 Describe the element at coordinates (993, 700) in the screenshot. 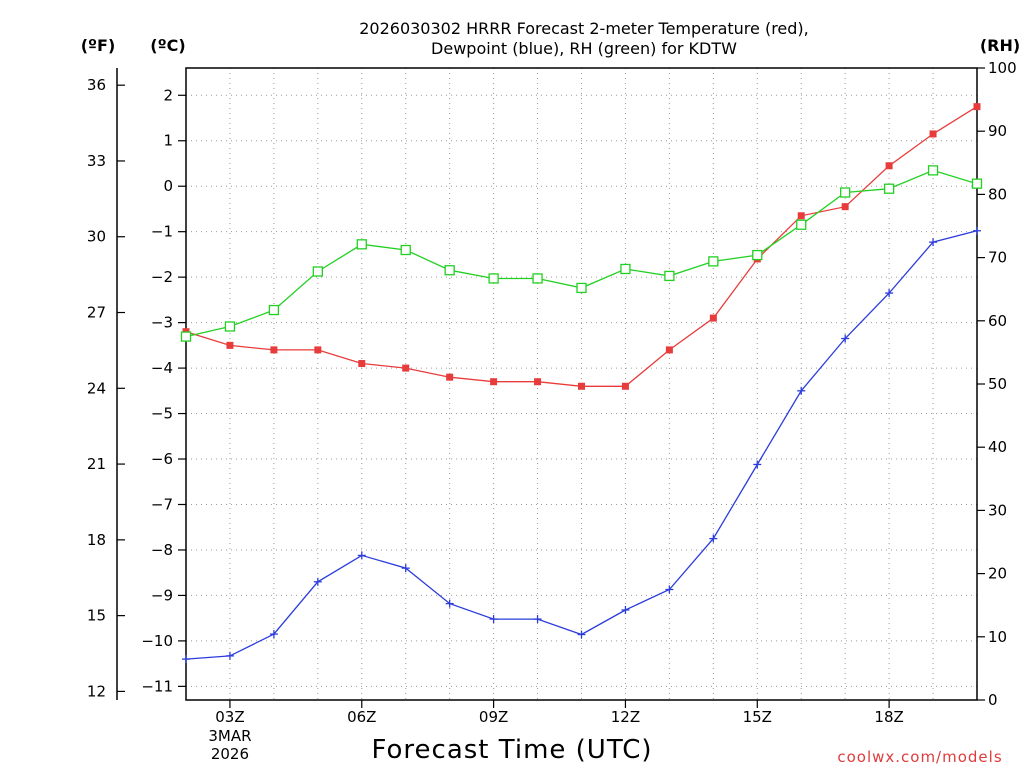

I see `rh-tick-label: 0` at that location.